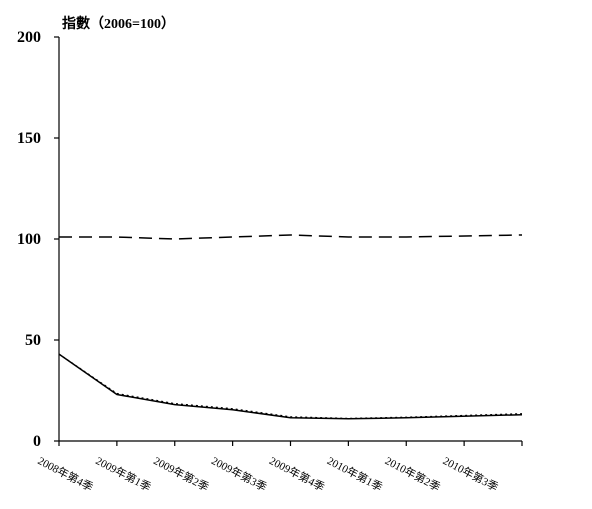 The height and width of the screenshot is (509, 592). Describe the element at coordinates (239, 473) in the screenshot. I see `x-tick-label: 2009年第3季` at that location.